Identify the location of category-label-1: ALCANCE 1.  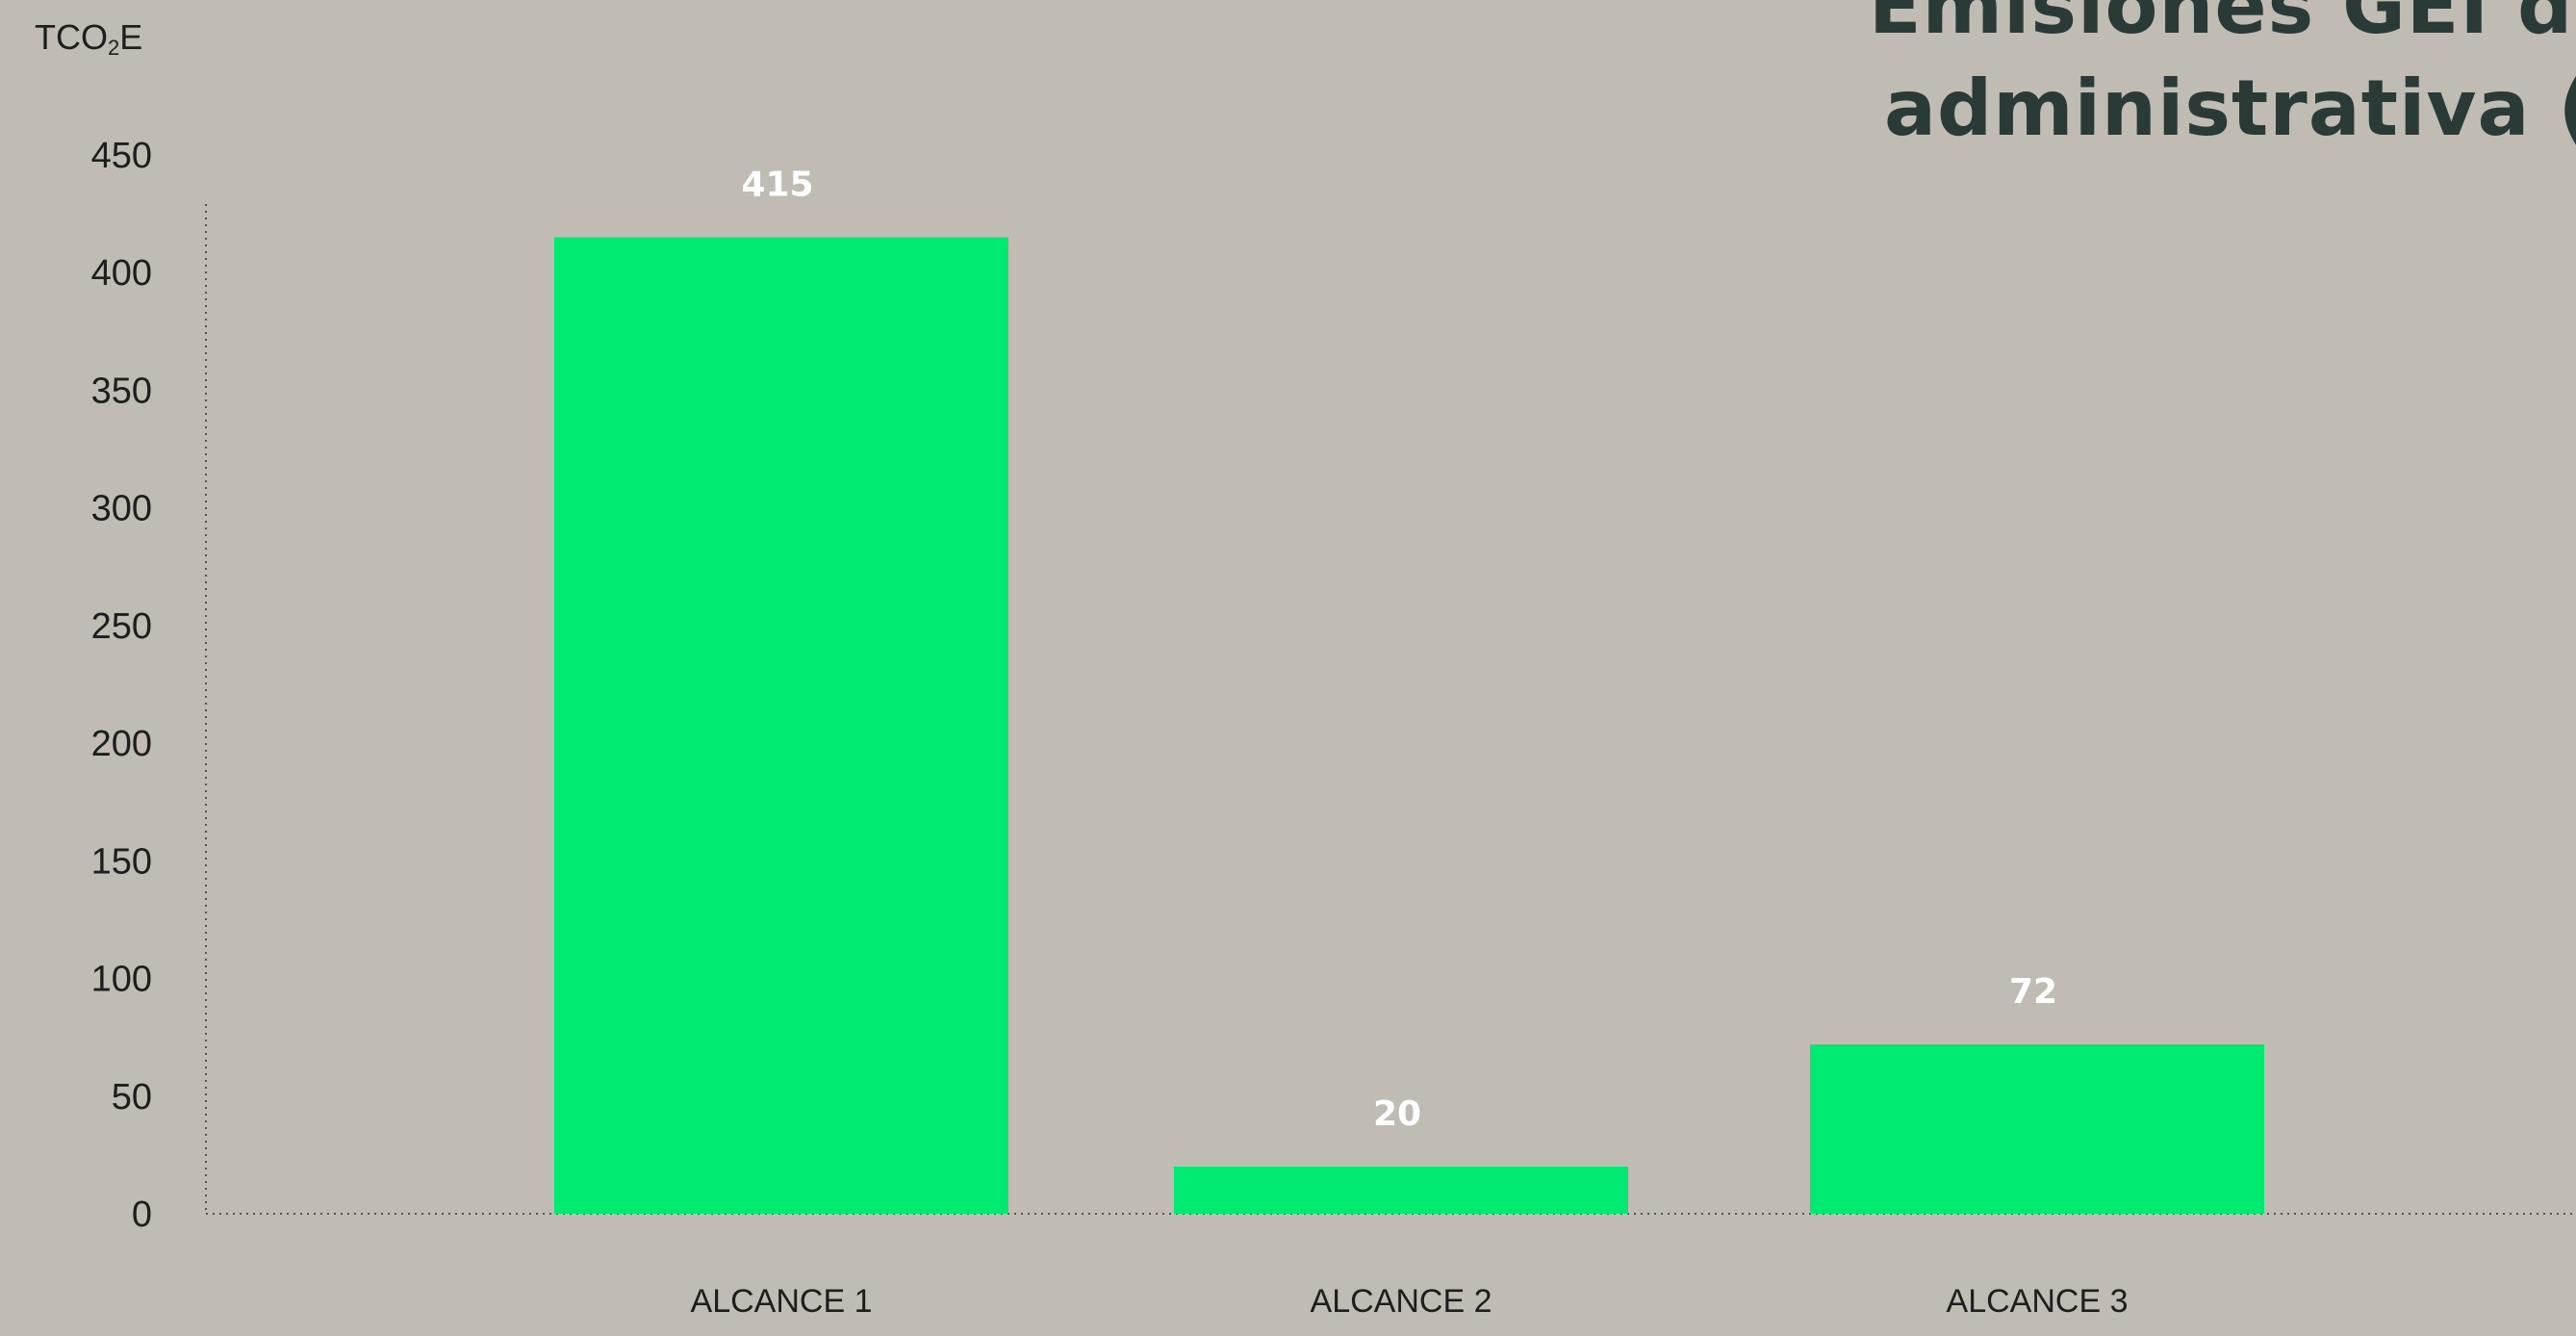
(782, 1301).